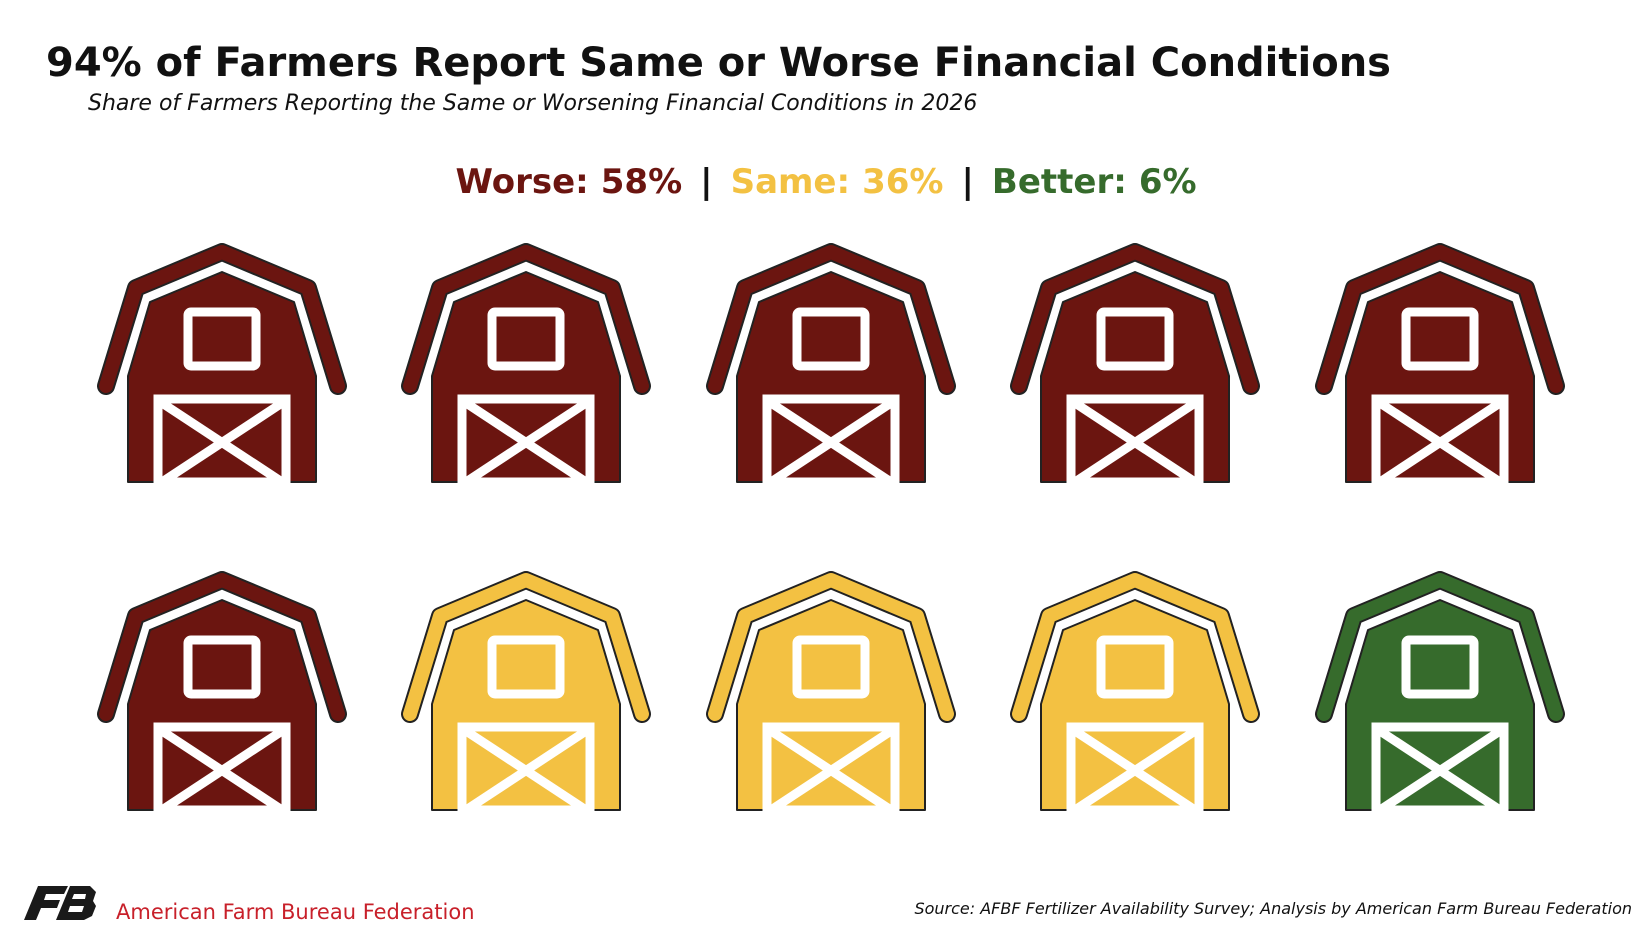  Describe the element at coordinates (1168, 182) in the screenshot. I see `legend-value: 6%` at that location.